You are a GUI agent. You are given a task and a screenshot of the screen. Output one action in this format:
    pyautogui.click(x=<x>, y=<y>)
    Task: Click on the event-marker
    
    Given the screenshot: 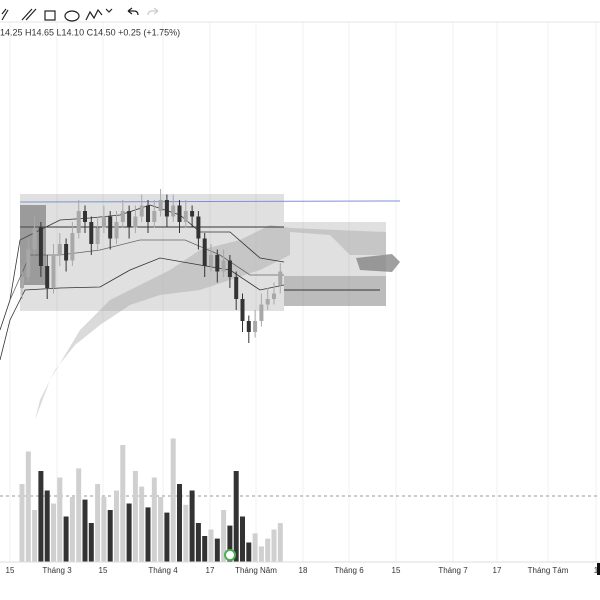 What is the action you would take?
    pyautogui.click(x=230, y=555)
    